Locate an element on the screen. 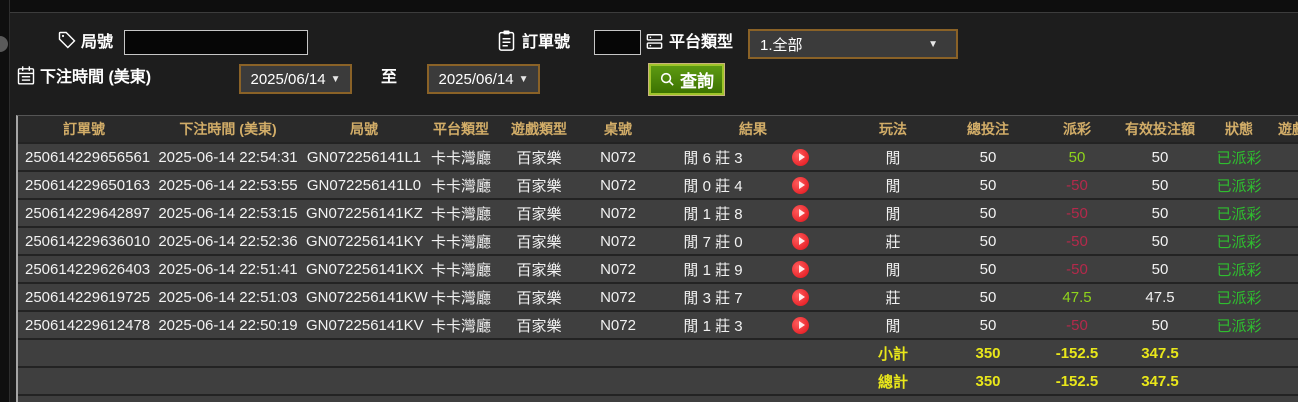 Image resolution: width=1298 pixels, height=402 pixels. date-to-picker: 2025/06/14 ▼ is located at coordinates (483, 79).